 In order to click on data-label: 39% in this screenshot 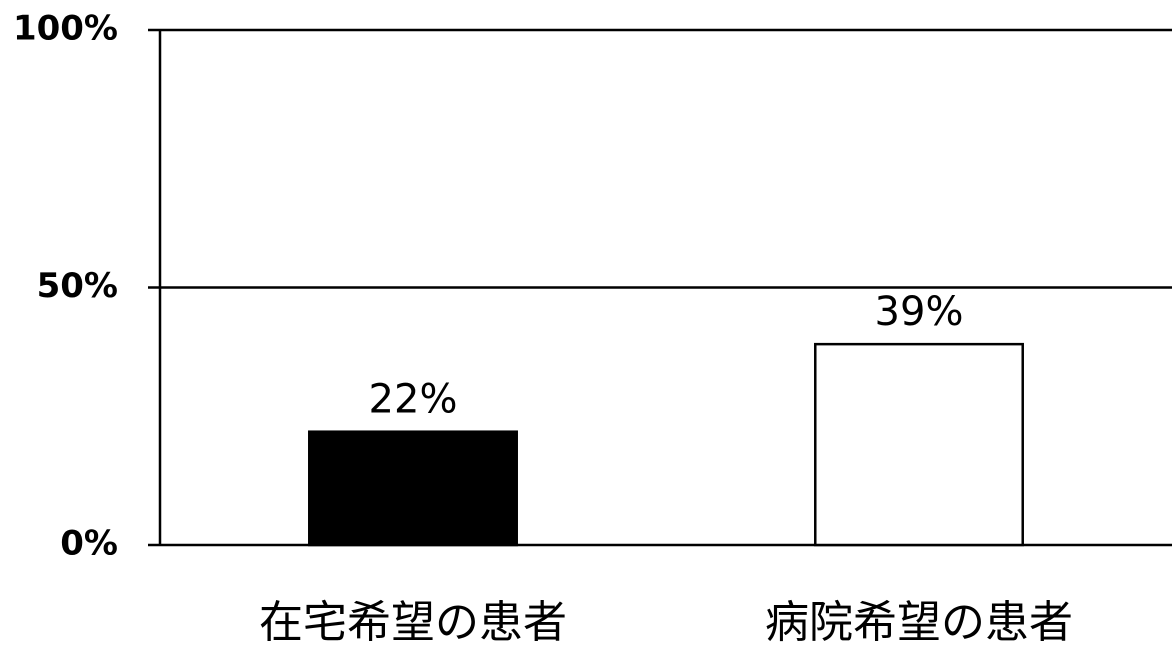, I will do `click(919, 312)`.